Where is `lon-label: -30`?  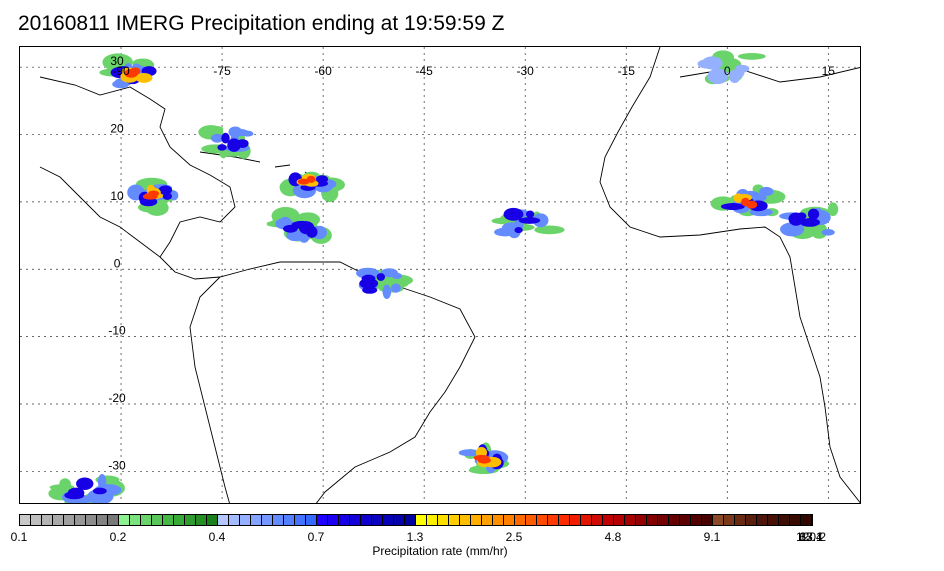
lon-label: -30 is located at coordinates (526, 71).